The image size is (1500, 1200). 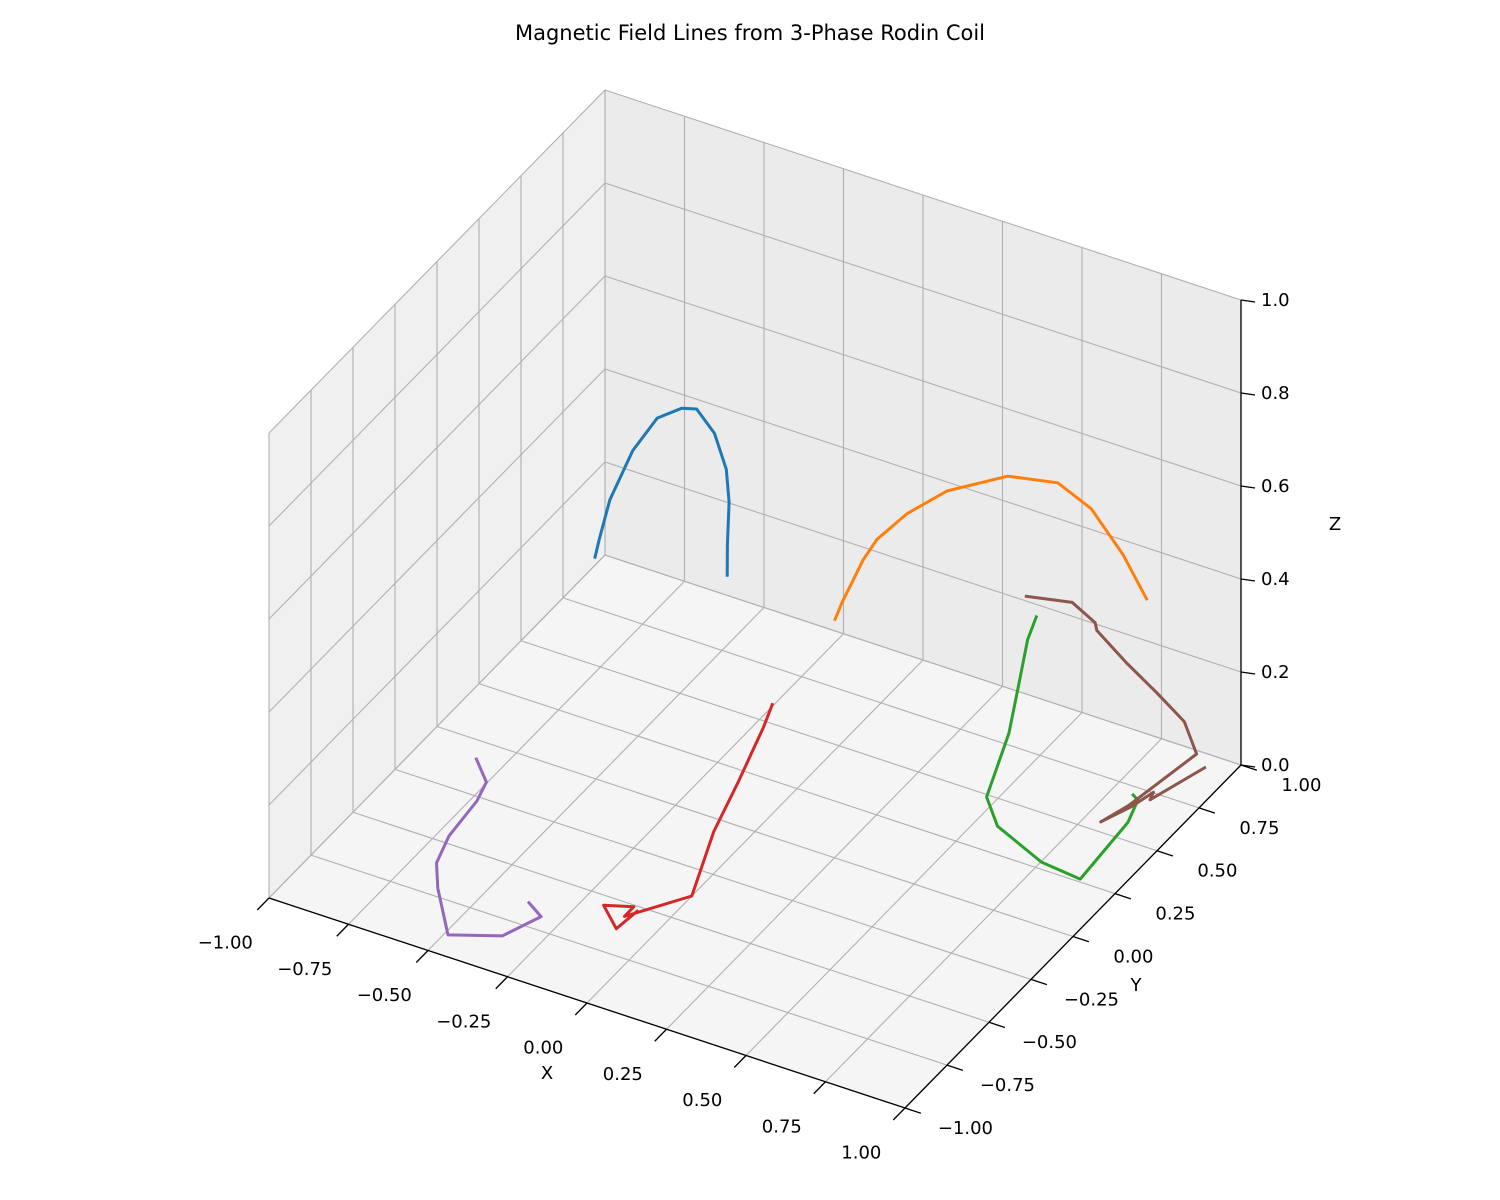 What do you see at coordinates (1275, 765) in the screenshot?
I see `z-tick-label: 0.0` at bounding box center [1275, 765].